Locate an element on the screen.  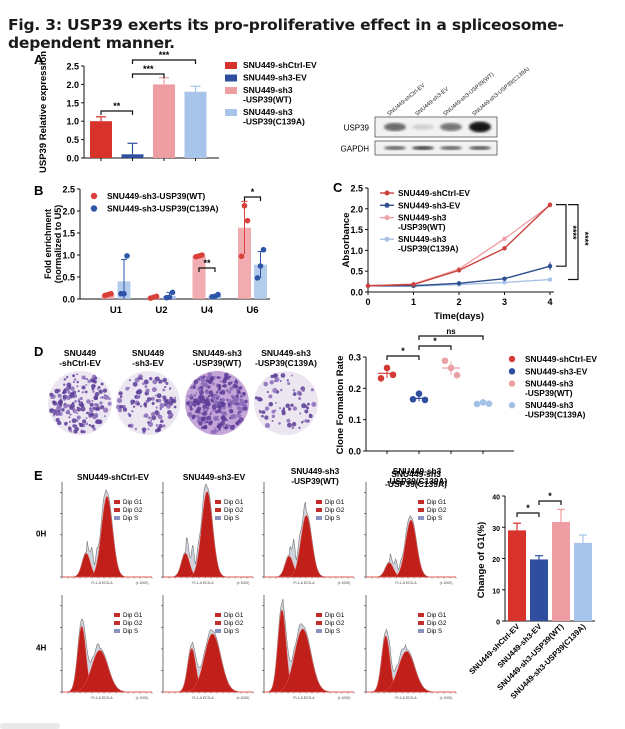
horizontal-scrollbar is located at coordinates (30, 726).